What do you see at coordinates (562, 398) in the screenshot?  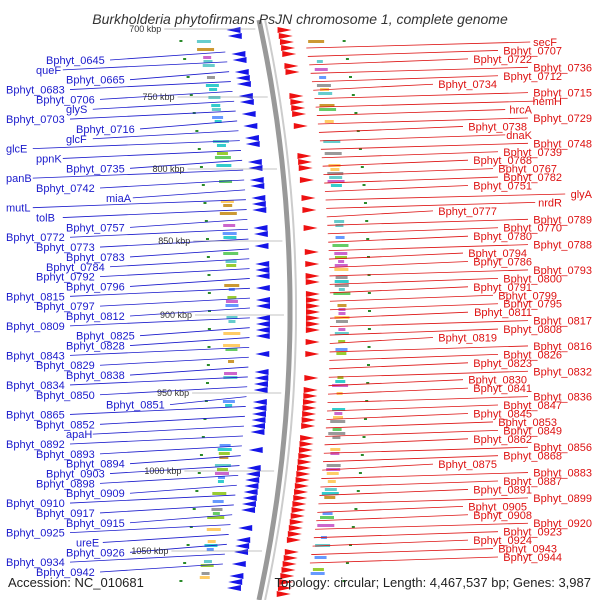 I see `gene-label: Bphyt_0836` at bounding box center [562, 398].